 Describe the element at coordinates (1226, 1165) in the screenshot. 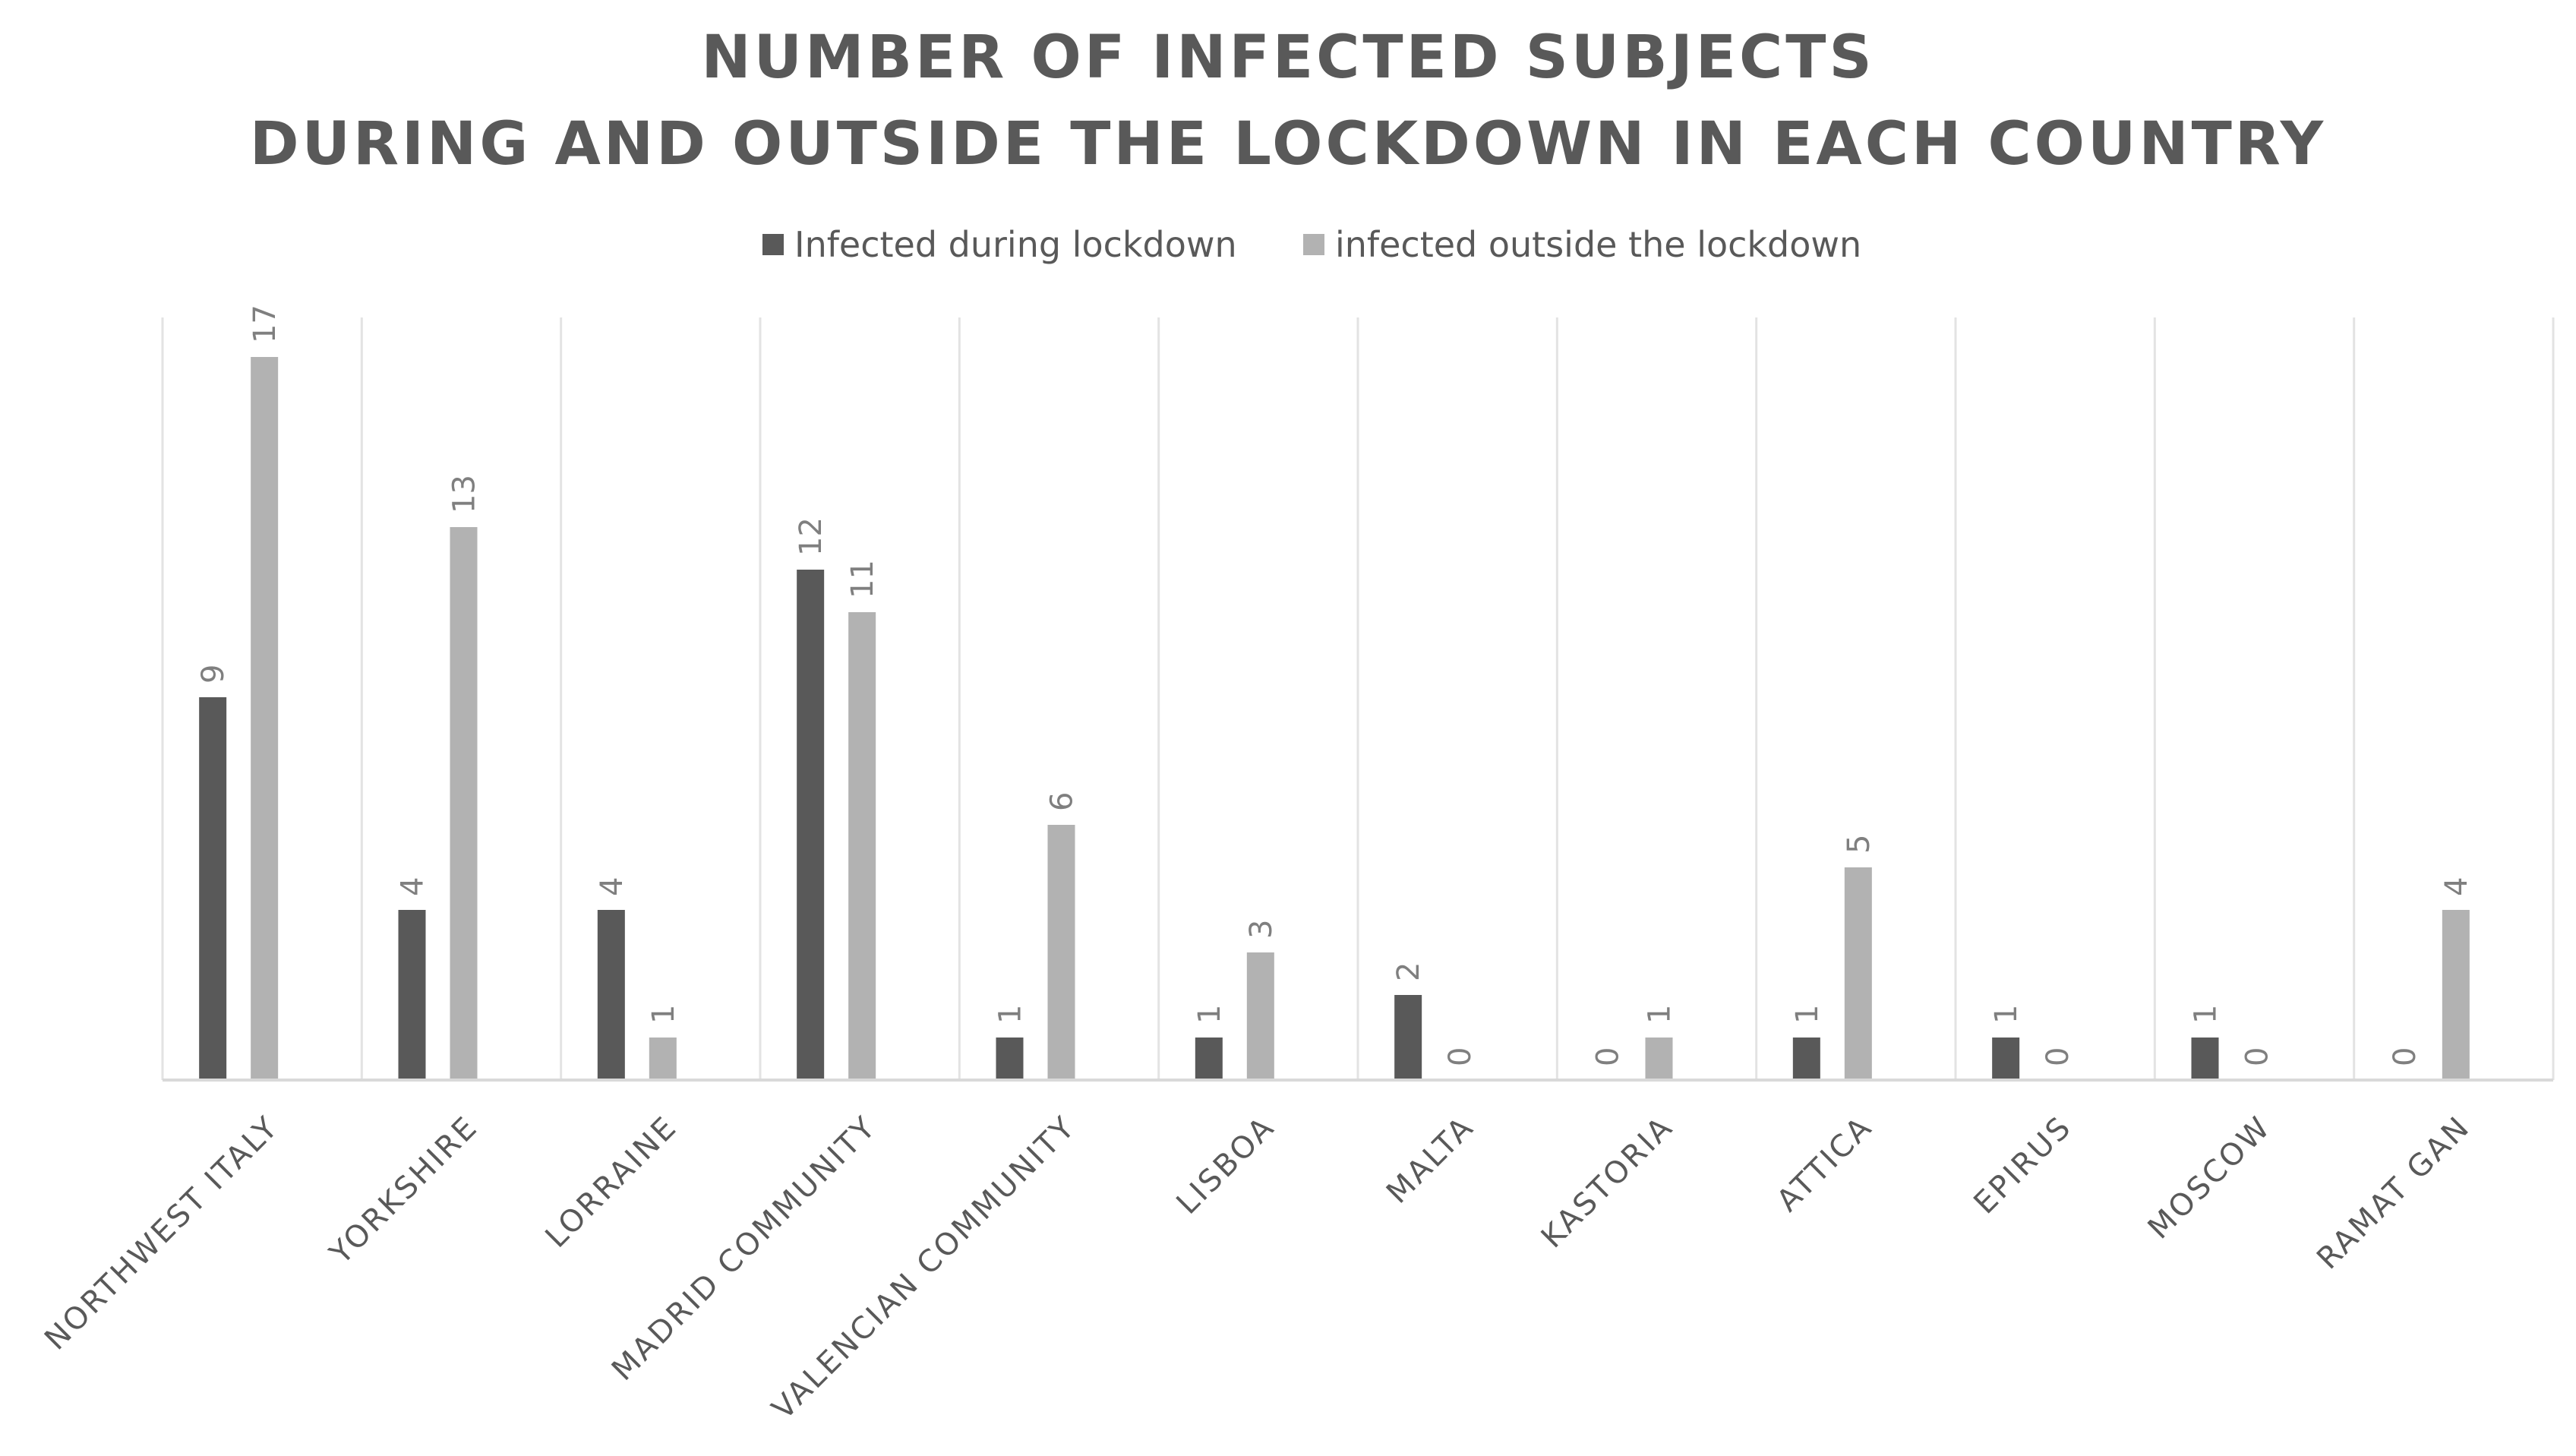

I see `category-label-5: LISBOA` at that location.